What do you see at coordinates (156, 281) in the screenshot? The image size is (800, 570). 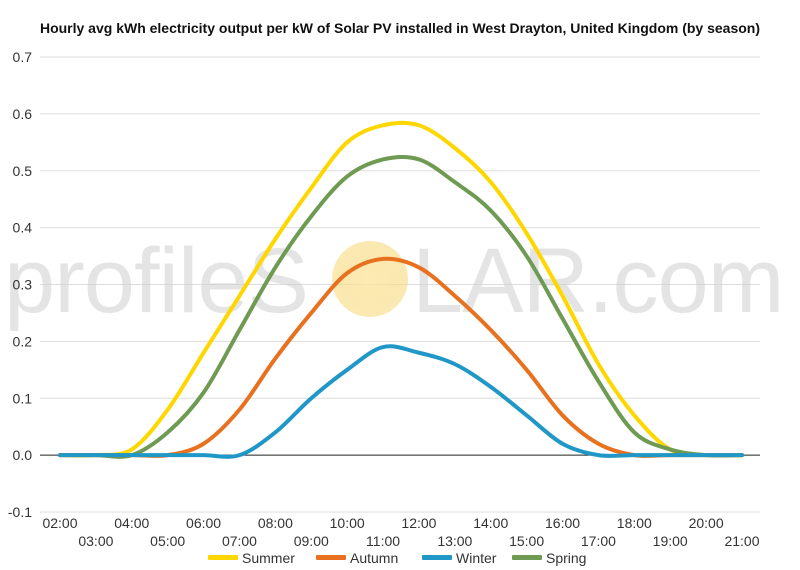 I see `watermark-text-left: profileS` at bounding box center [156, 281].